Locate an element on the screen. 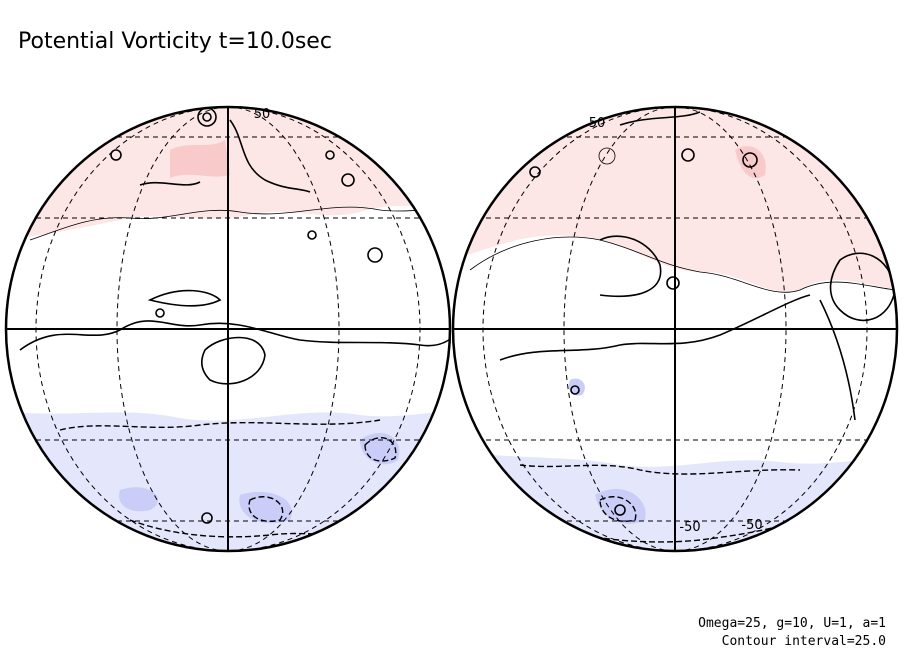 This screenshot has height=654, width=904. footer-line: Contour interval=25.0 is located at coordinates (804, 641).